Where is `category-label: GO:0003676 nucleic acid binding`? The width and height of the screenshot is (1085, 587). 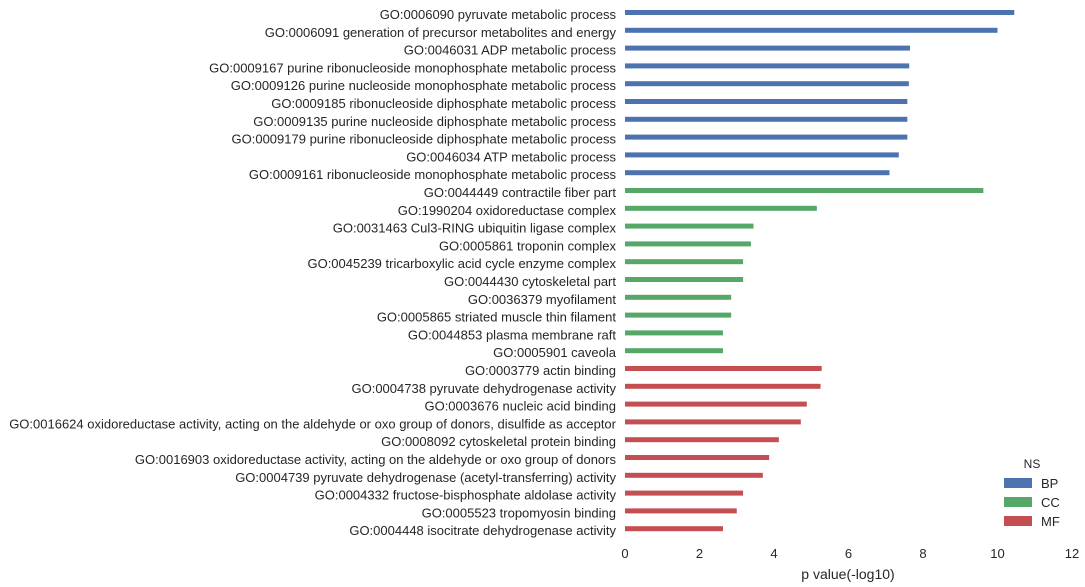 category-label: GO:0003676 nucleic acid binding is located at coordinates (520, 406).